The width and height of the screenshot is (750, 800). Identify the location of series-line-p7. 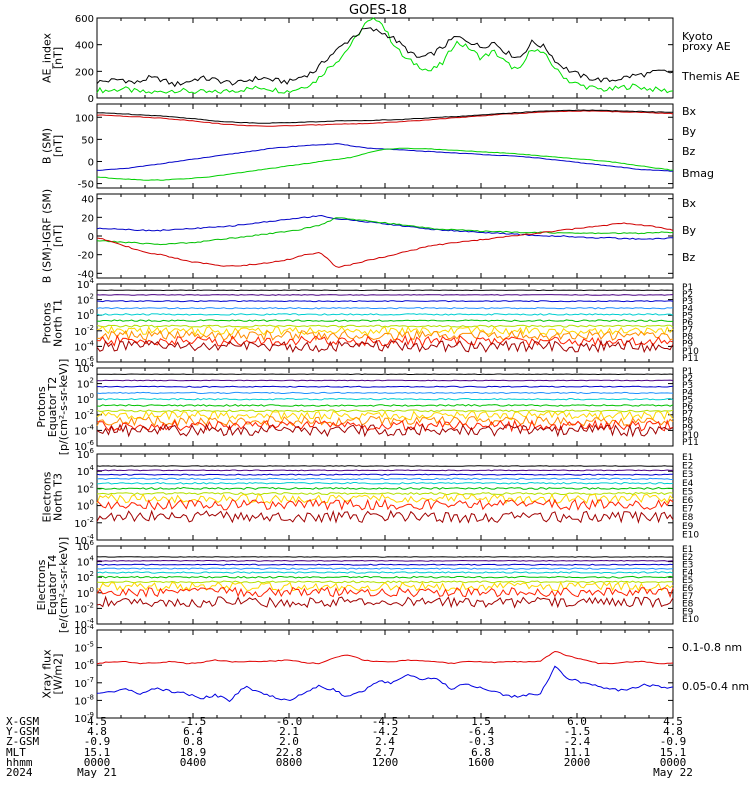
(385, 326).